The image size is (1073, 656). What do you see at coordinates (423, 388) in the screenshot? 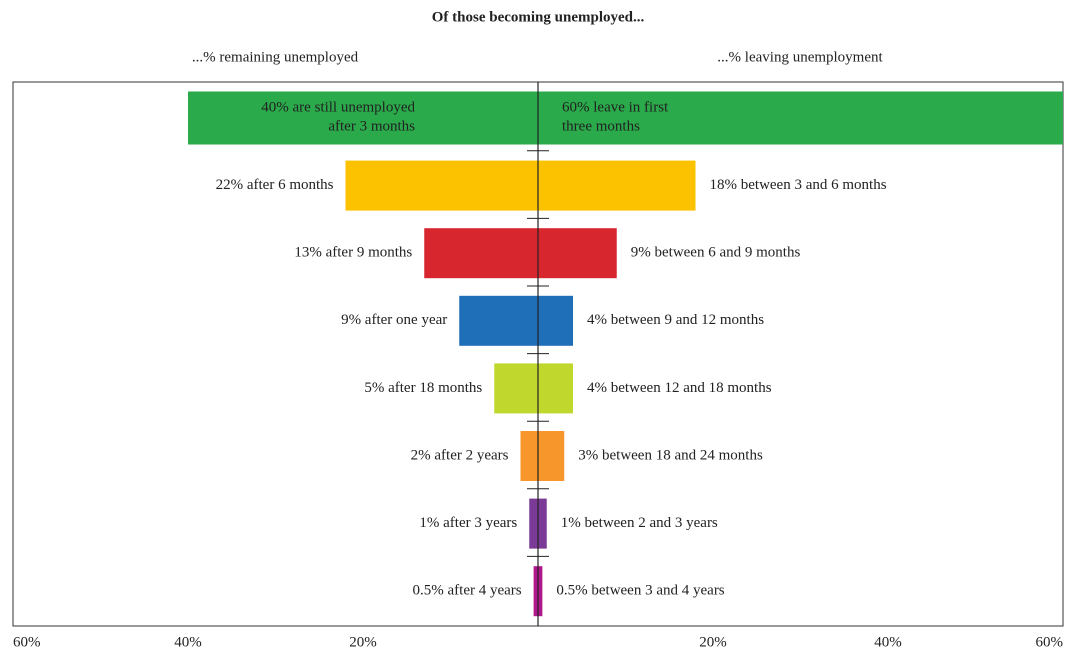
I see `data-label: 5% after 18 months` at bounding box center [423, 388].